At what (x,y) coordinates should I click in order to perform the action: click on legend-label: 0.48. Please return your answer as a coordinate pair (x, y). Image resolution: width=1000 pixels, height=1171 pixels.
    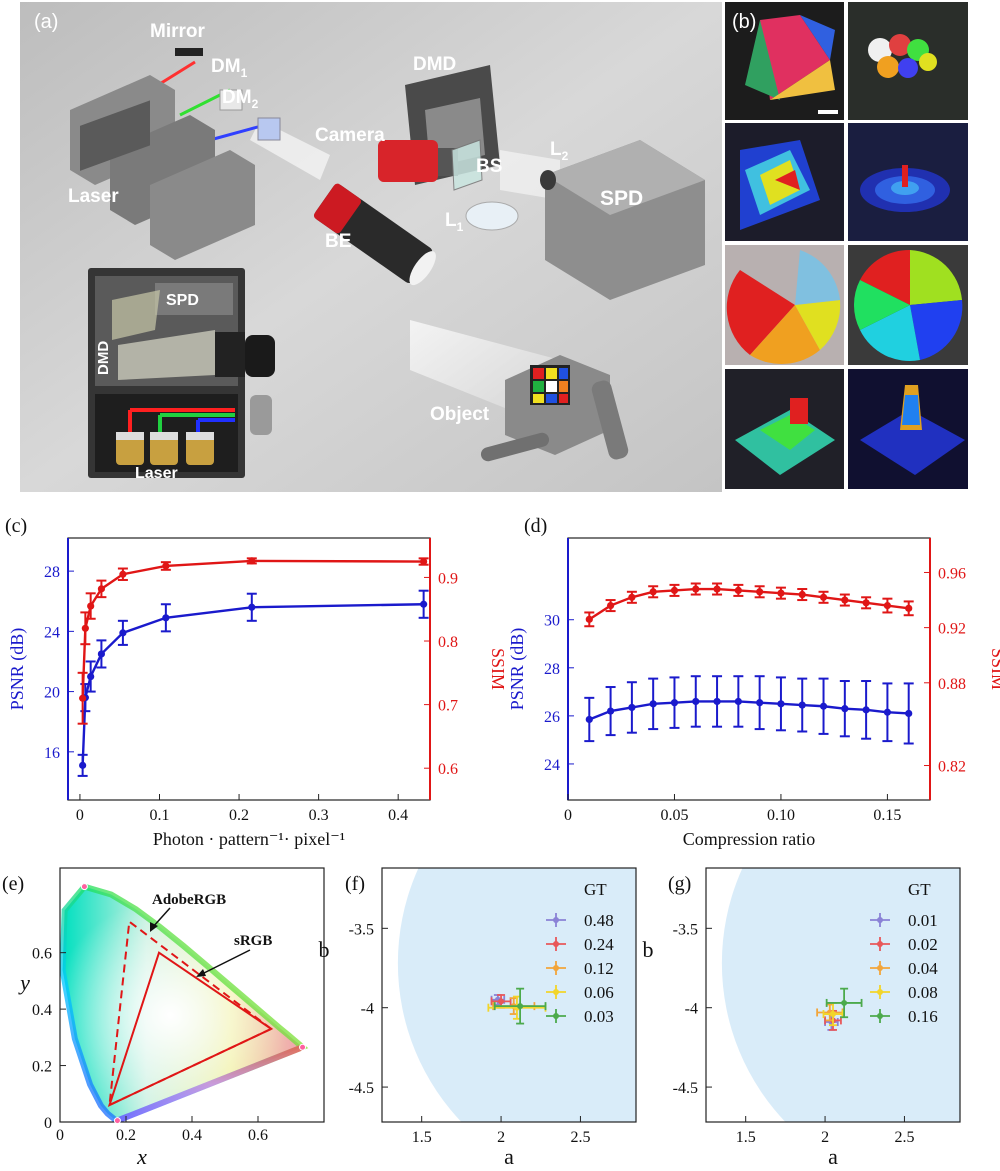
    Looking at the image, I should click on (599, 920).